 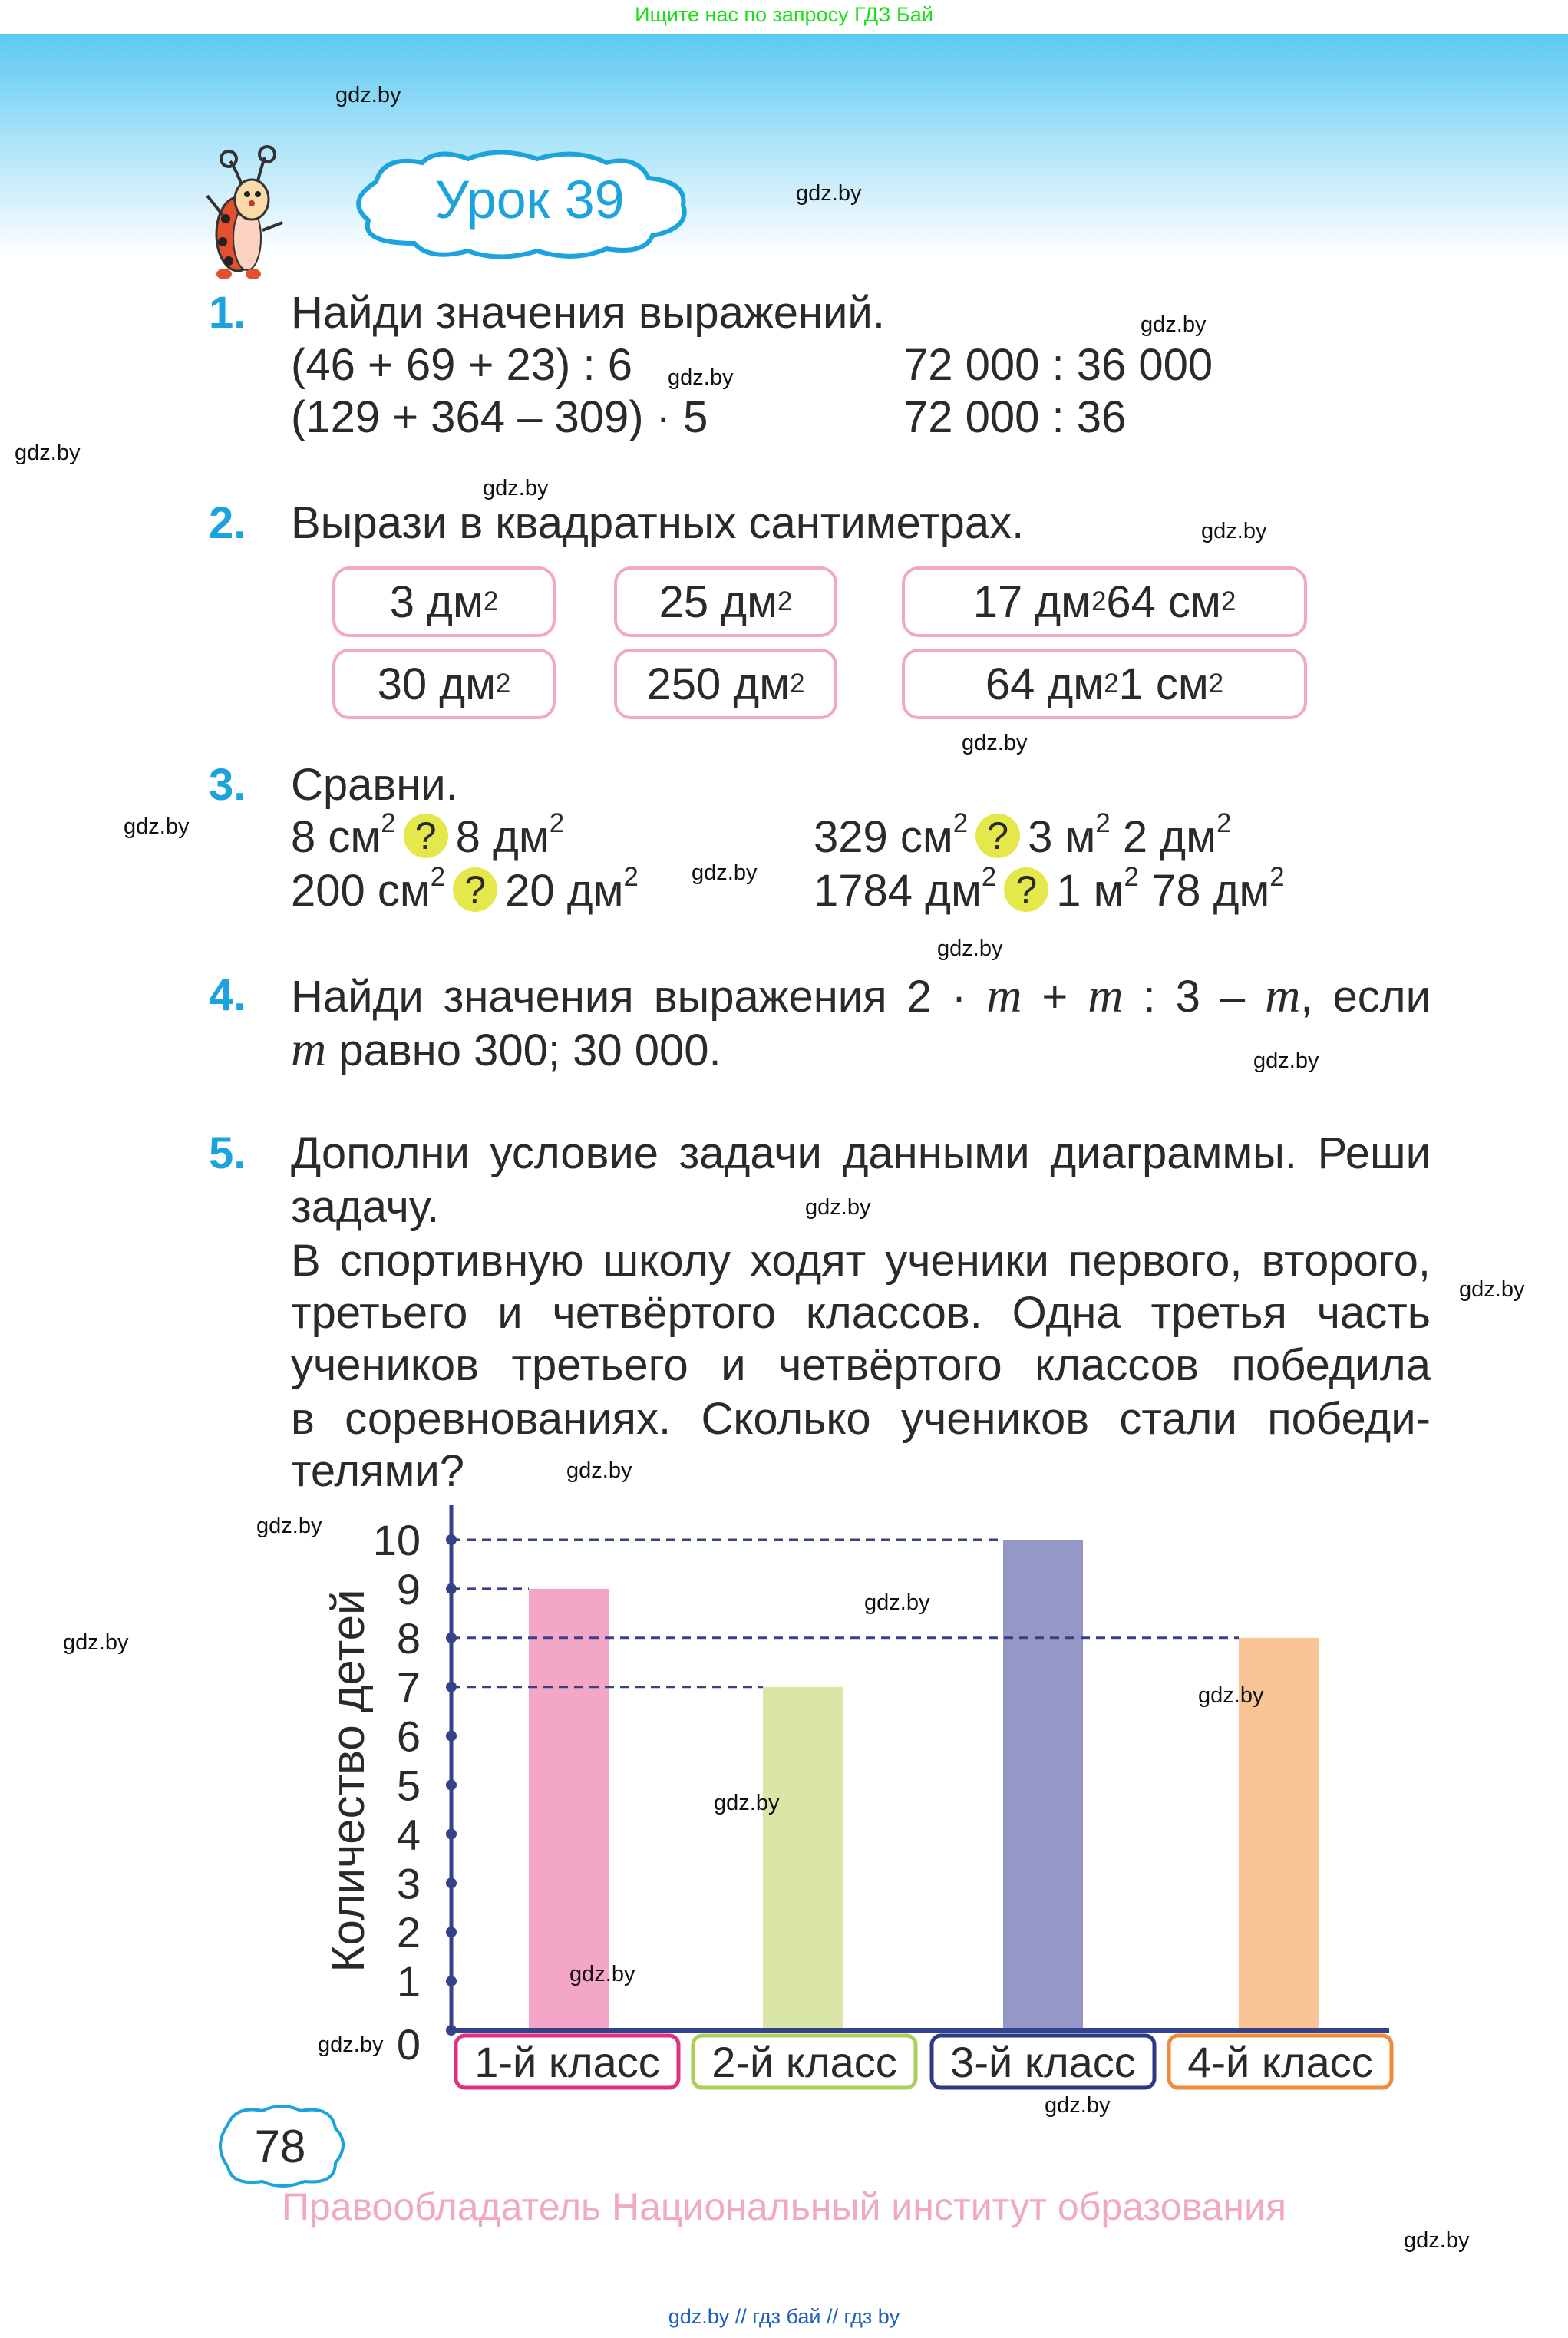 What do you see at coordinates (409, 2044) in the screenshot?
I see `y-tick-label: 0` at bounding box center [409, 2044].